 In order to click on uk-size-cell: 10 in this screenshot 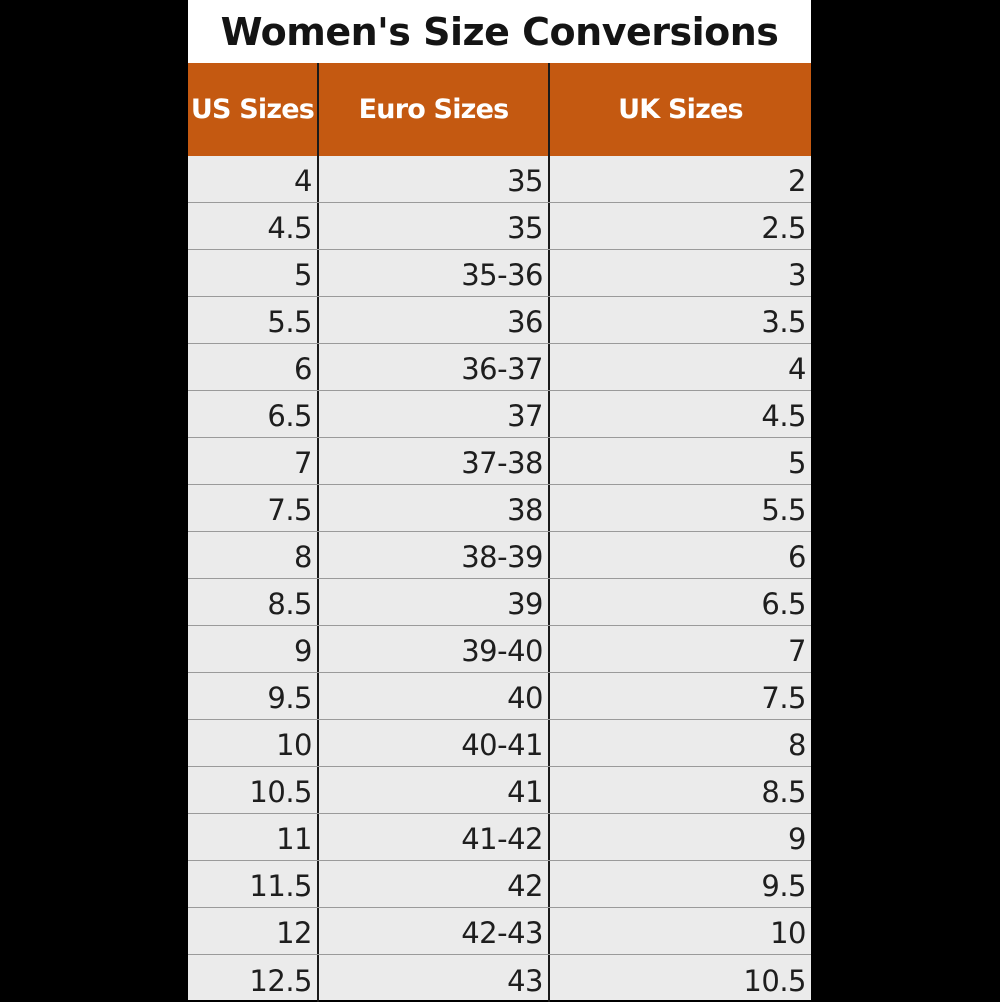, I will do `click(788, 933)`.